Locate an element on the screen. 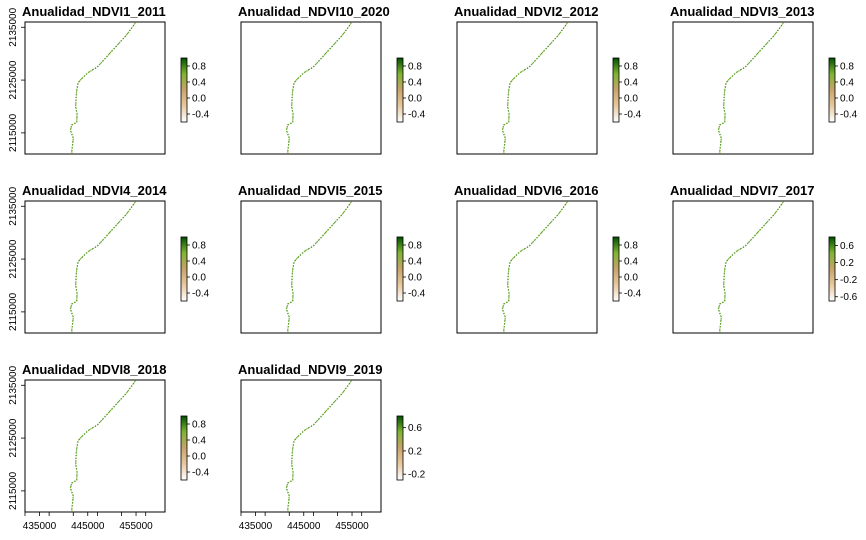  legend-tick-label: -0.6 is located at coordinates (849, 297).